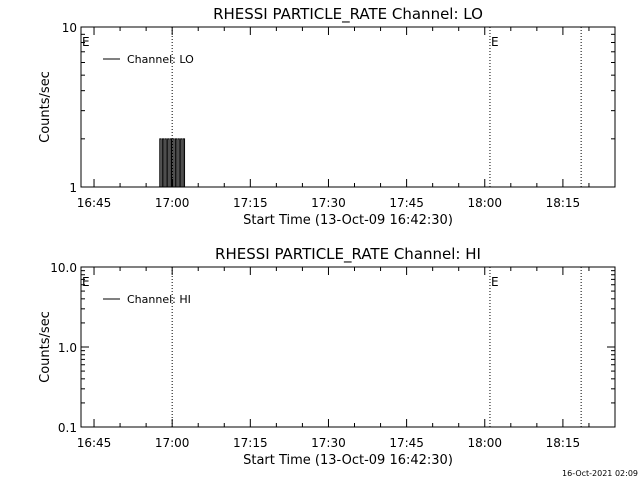 The height and width of the screenshot is (484, 640). What do you see at coordinates (69, 28) in the screenshot?
I see `y-tick-label: 10` at bounding box center [69, 28].